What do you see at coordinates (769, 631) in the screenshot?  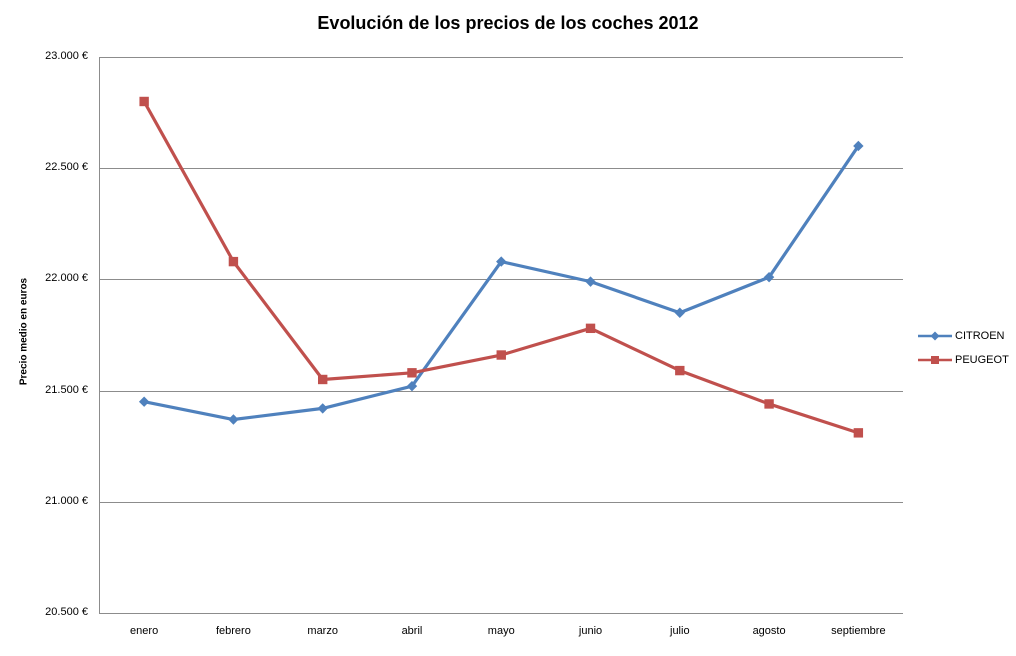 I see `x-tick-label: agosto` at bounding box center [769, 631].